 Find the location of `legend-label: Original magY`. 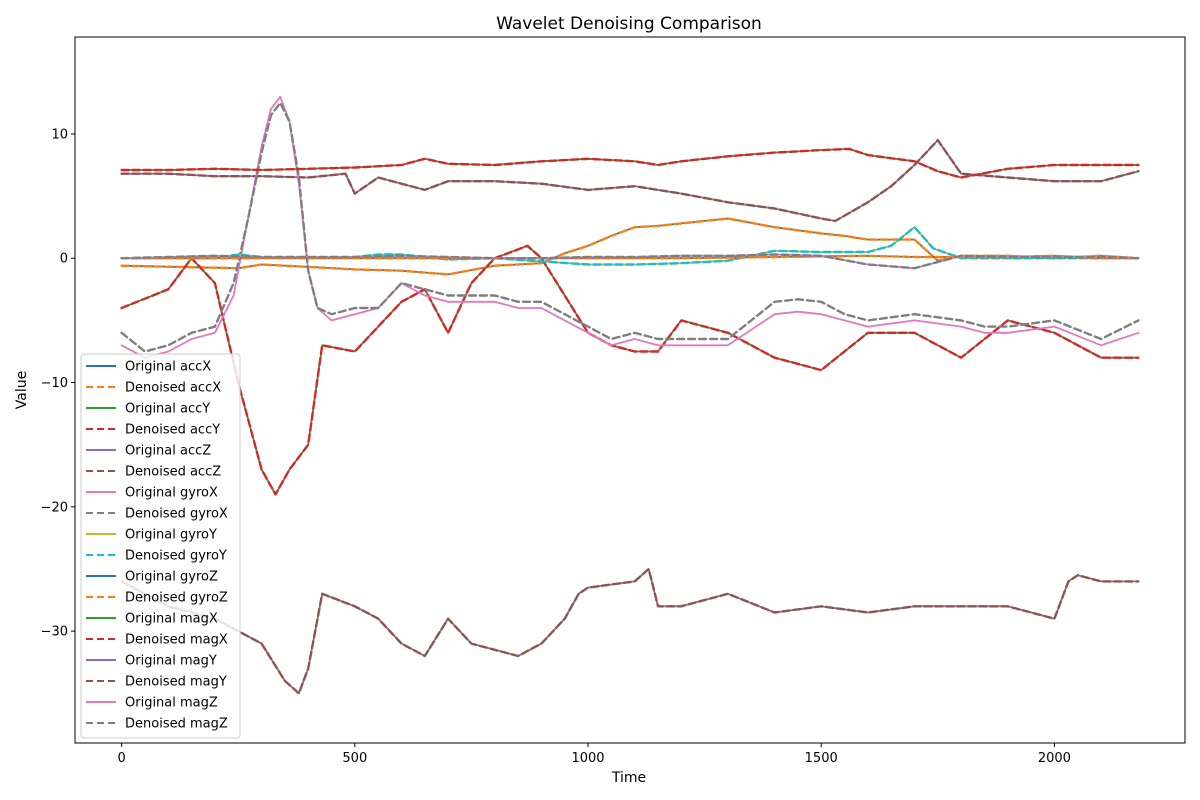

legend-label: Original magY is located at coordinates (171, 661).